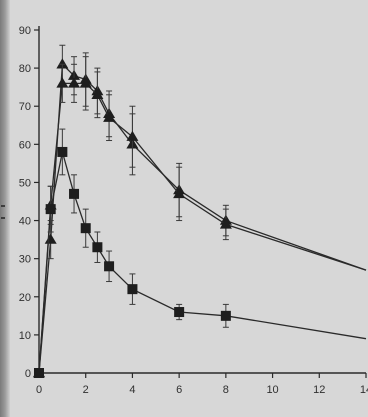 The image size is (368, 417). Describe the element at coordinates (364, 390) in the screenshot. I see `x-tick-label: 14` at that location.